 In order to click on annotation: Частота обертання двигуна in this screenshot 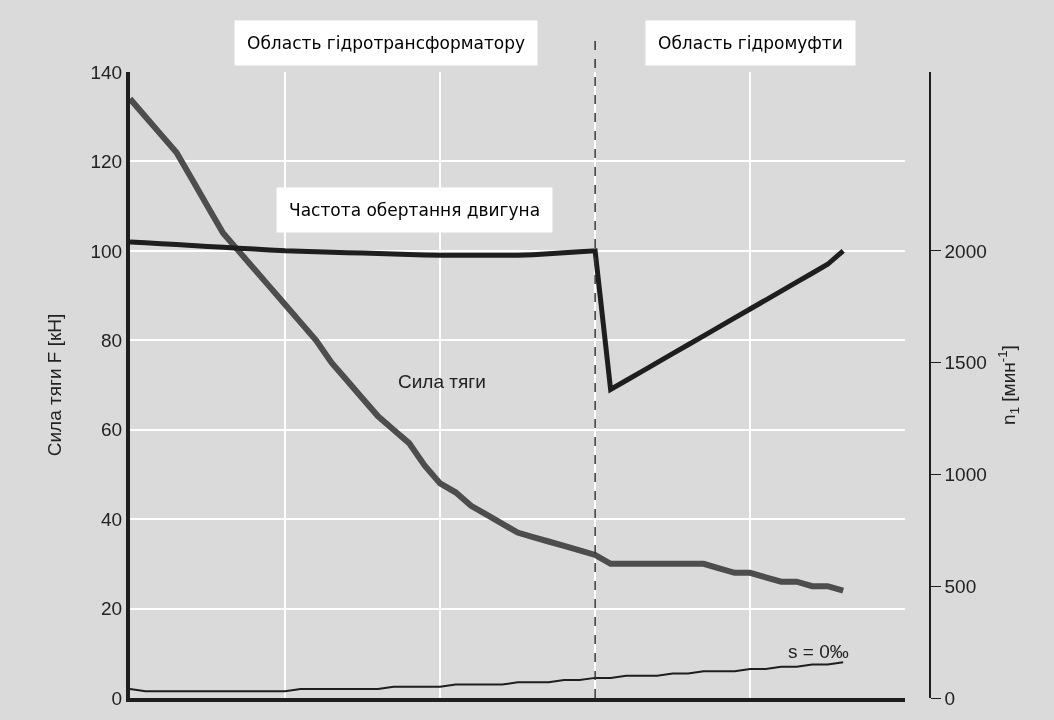, I will do `click(415, 210)`.